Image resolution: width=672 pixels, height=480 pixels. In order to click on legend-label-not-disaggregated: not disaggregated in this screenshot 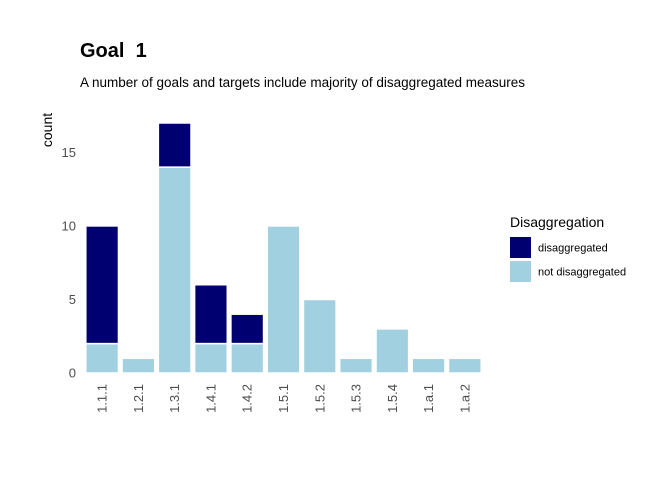, I will do `click(582, 273)`.